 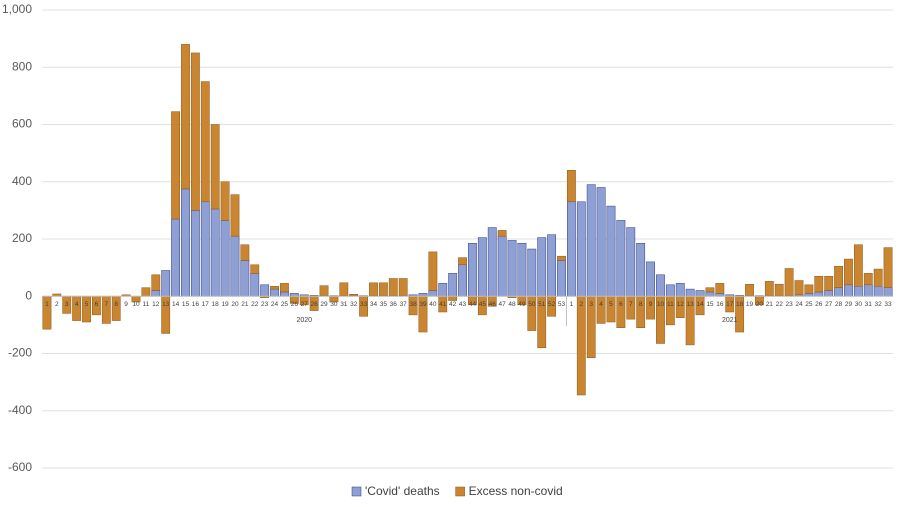 What do you see at coordinates (413, 304) in the screenshot?
I see `x-tick-label: 38` at bounding box center [413, 304].